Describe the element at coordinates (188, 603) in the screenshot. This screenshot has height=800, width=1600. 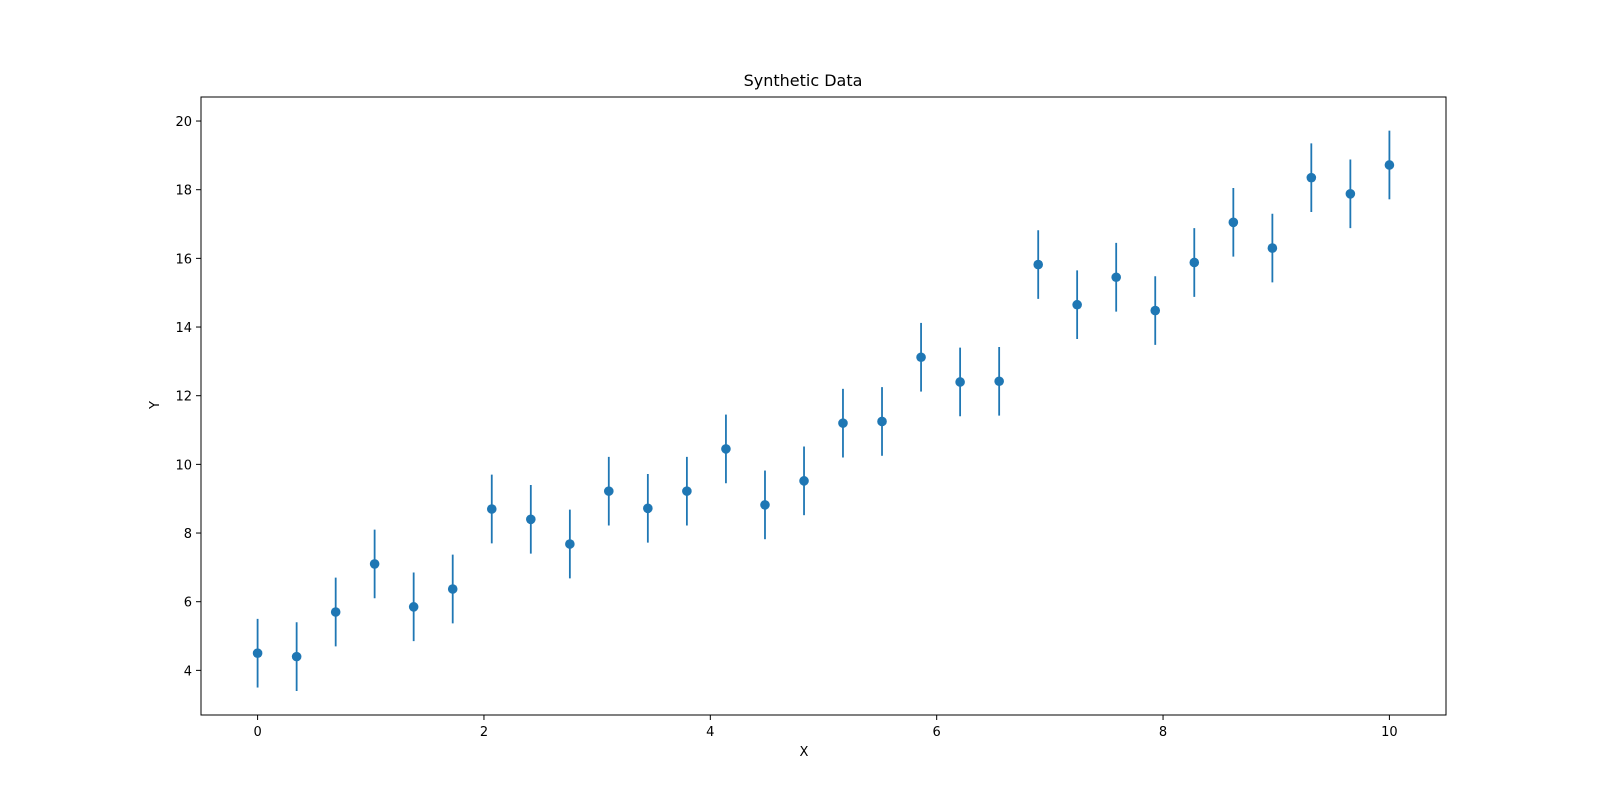
I see `y-tick-label: 6` at that location.